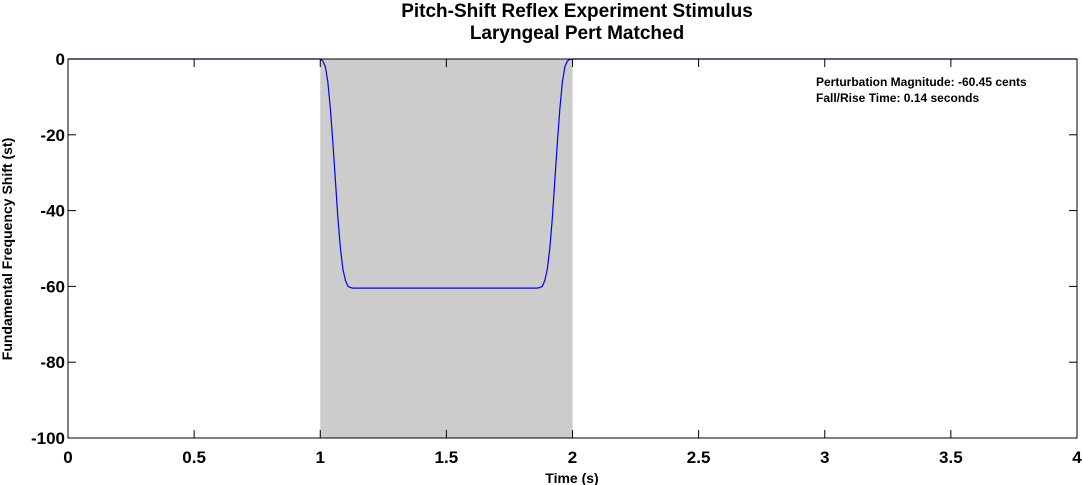 The image size is (1082, 485). Describe the element at coordinates (898, 98) in the screenshot. I see `annotation-fall-rise-time: Fall/Rise Time: 0.14 seconds` at that location.